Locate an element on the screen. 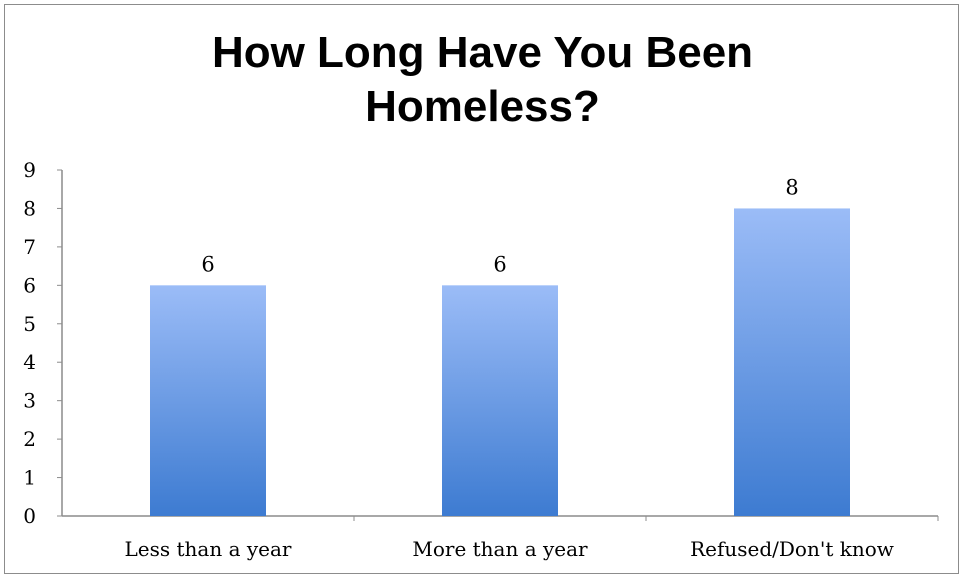 This screenshot has width=965, height=580. y-tick-label: 5 is located at coordinates (29, 324).